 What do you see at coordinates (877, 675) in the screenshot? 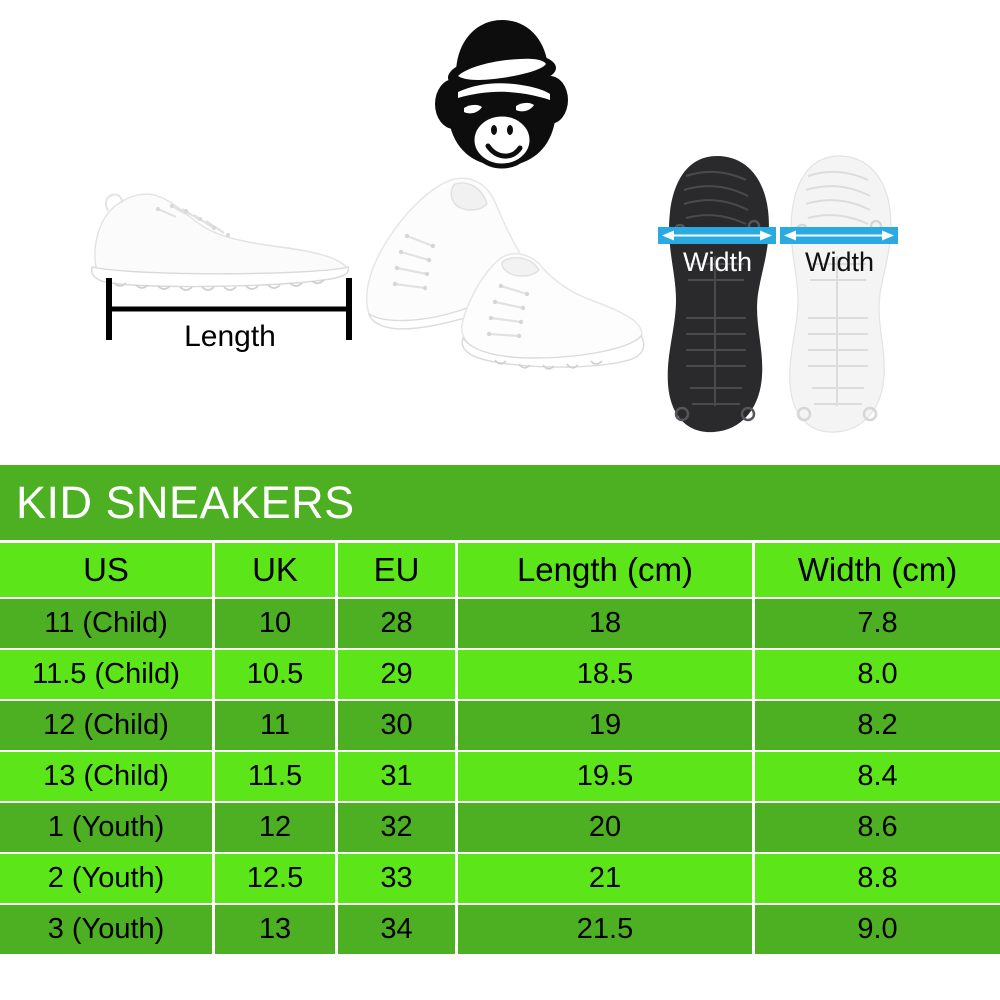
I see `cell-width: 8.0` at bounding box center [877, 675].